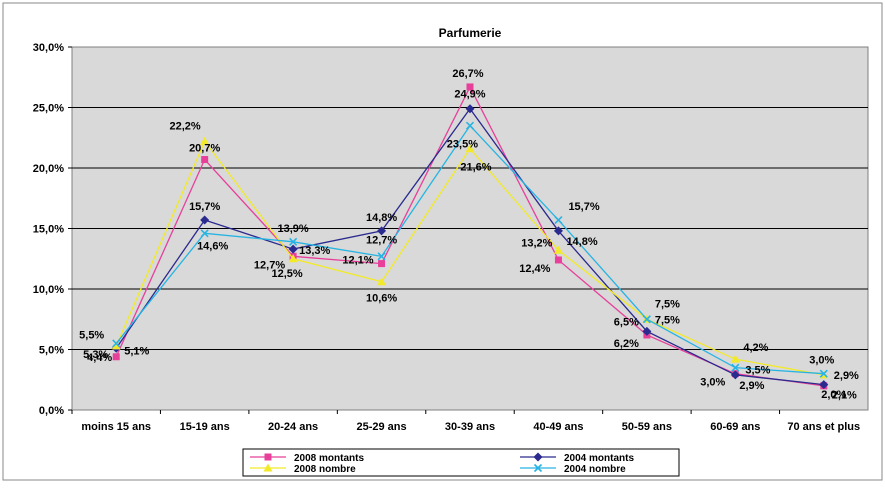  Describe the element at coordinates (626, 322) in the screenshot. I see `data-label: 6,5%` at that location.